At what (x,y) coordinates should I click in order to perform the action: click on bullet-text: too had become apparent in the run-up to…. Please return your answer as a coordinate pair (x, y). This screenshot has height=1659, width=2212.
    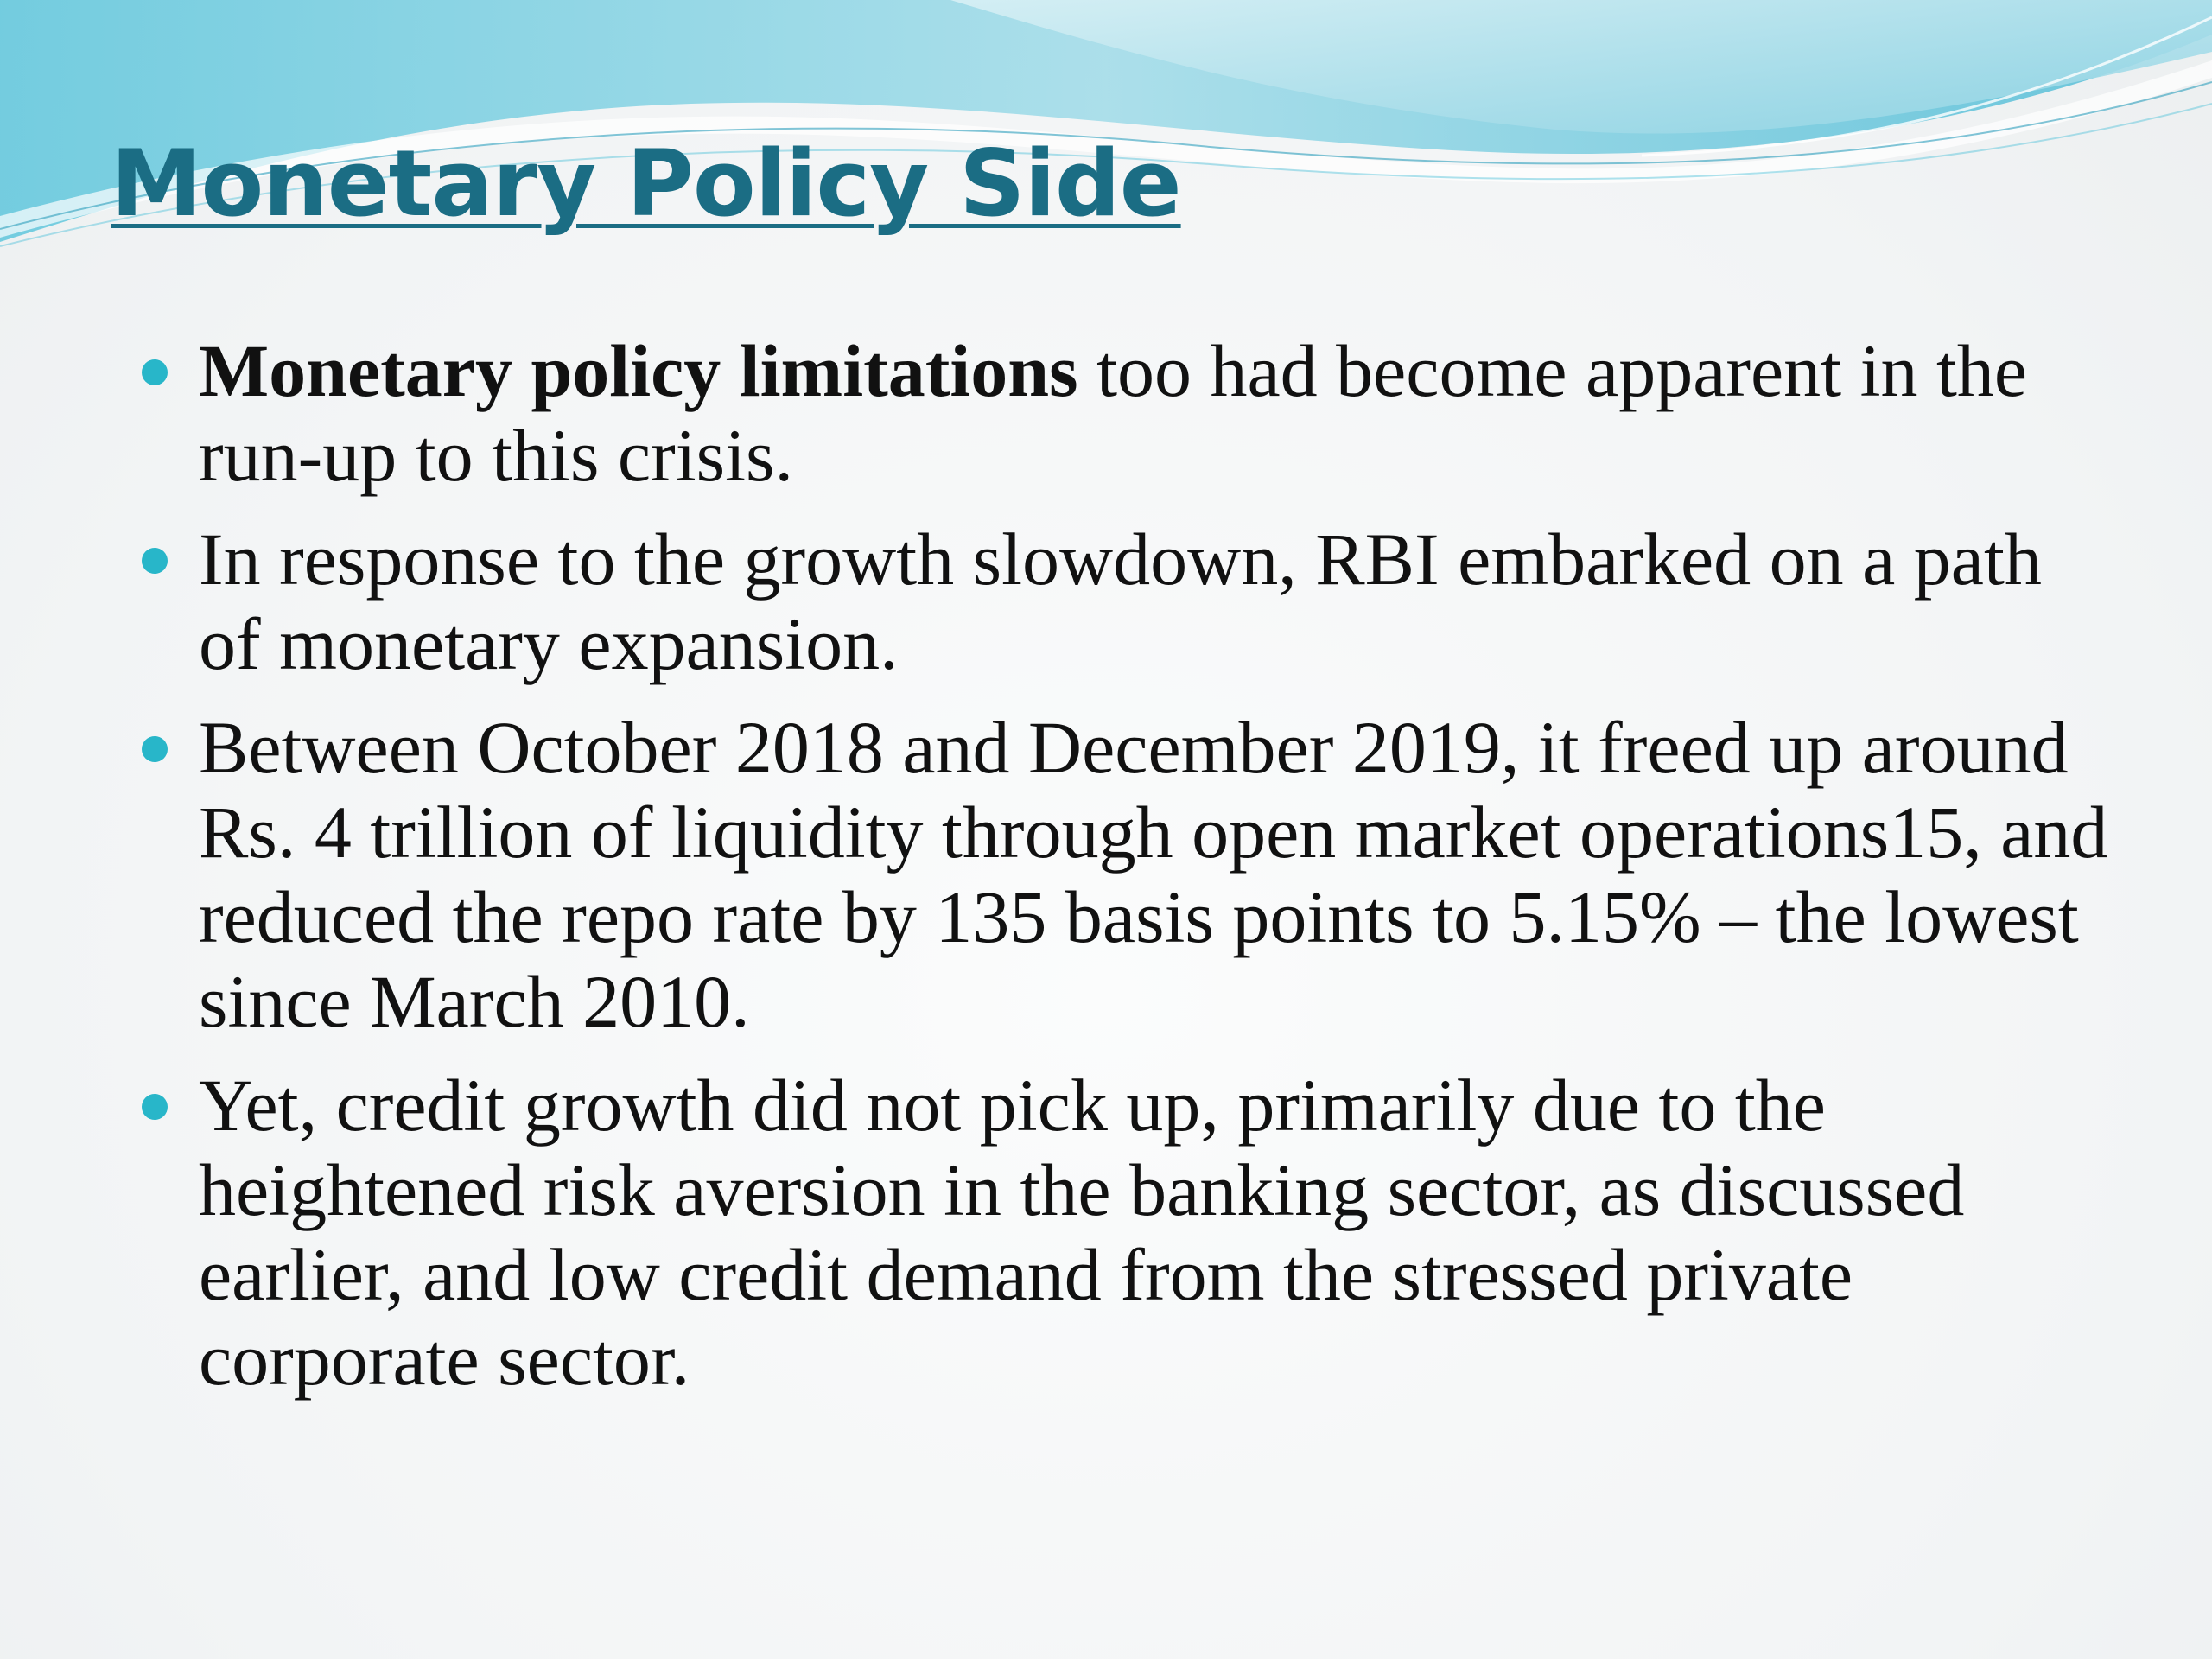
    Looking at the image, I should click on (1113, 413).